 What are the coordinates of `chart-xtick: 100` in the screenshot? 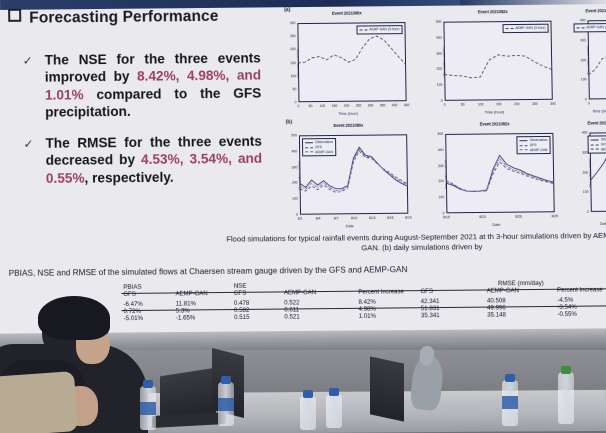 It's located at (322, 105).